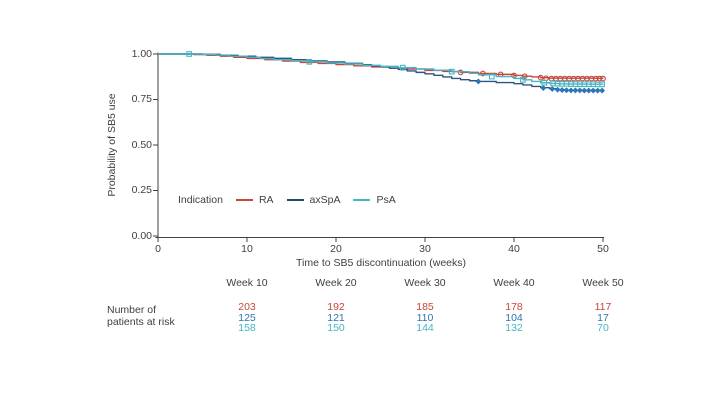 Image resolution: width=720 pixels, height=405 pixels. I want to click on y-tick-label: 1.00, so click(141, 54).